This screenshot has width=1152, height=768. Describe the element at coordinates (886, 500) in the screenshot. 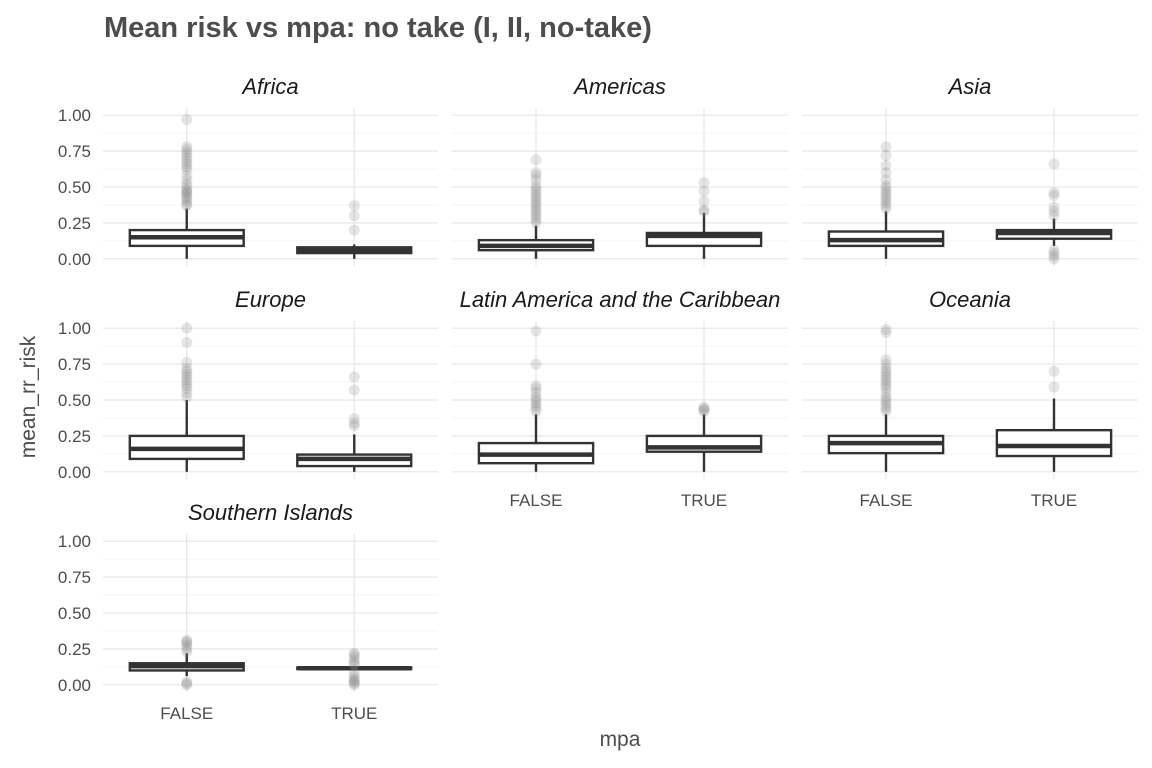

I see `x-tick-label: FALSE` at that location.